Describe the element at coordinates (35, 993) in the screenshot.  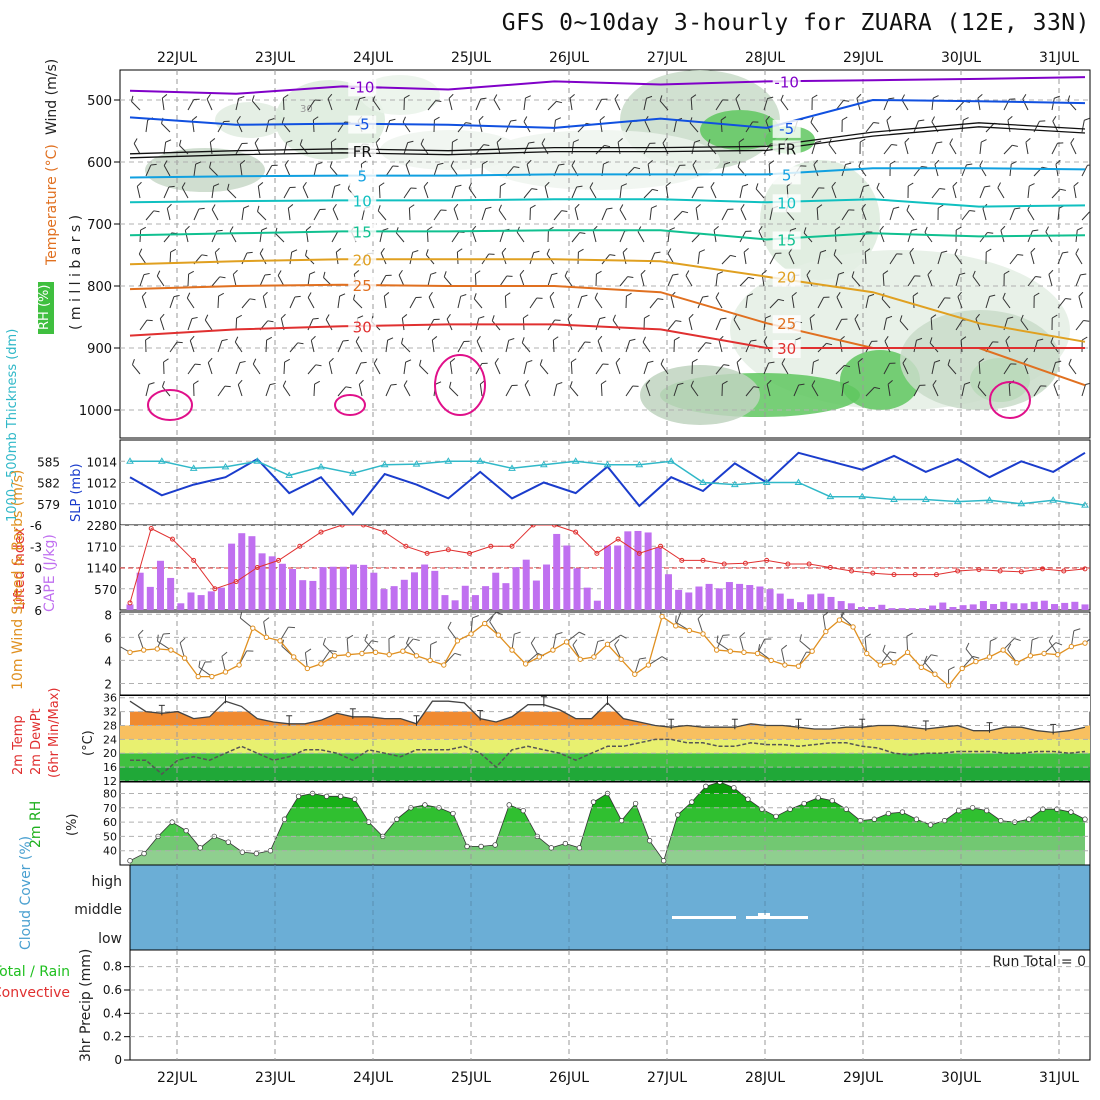
I see `precip-legend-convective: Convective` at that location.